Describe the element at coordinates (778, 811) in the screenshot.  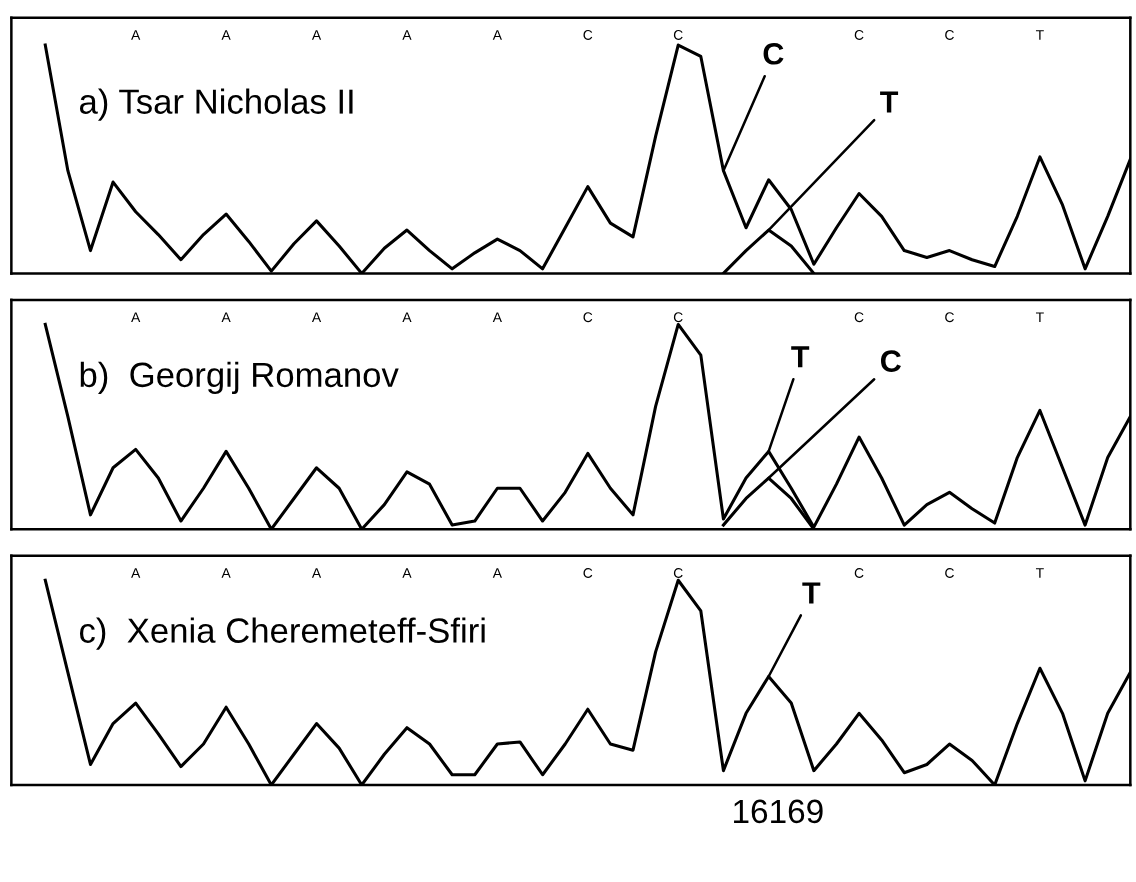
I see `x-axis-title: 16169` at that location.